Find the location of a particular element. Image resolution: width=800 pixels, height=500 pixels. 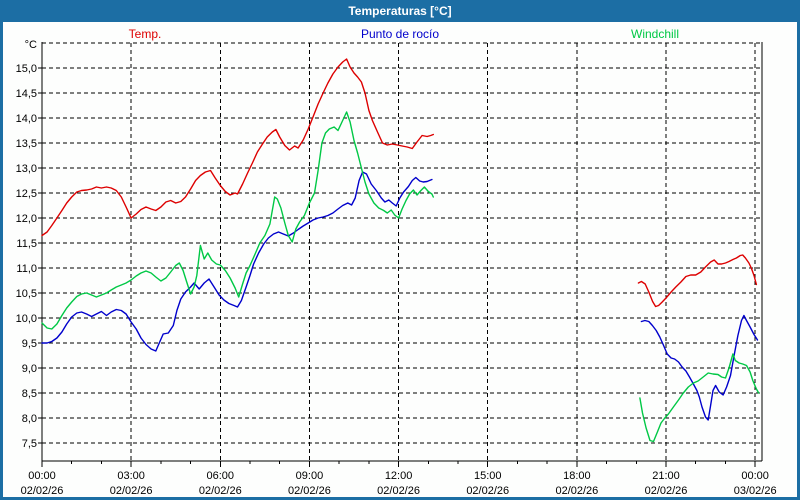

y-axis-unit-label: °C is located at coordinates (31, 45).